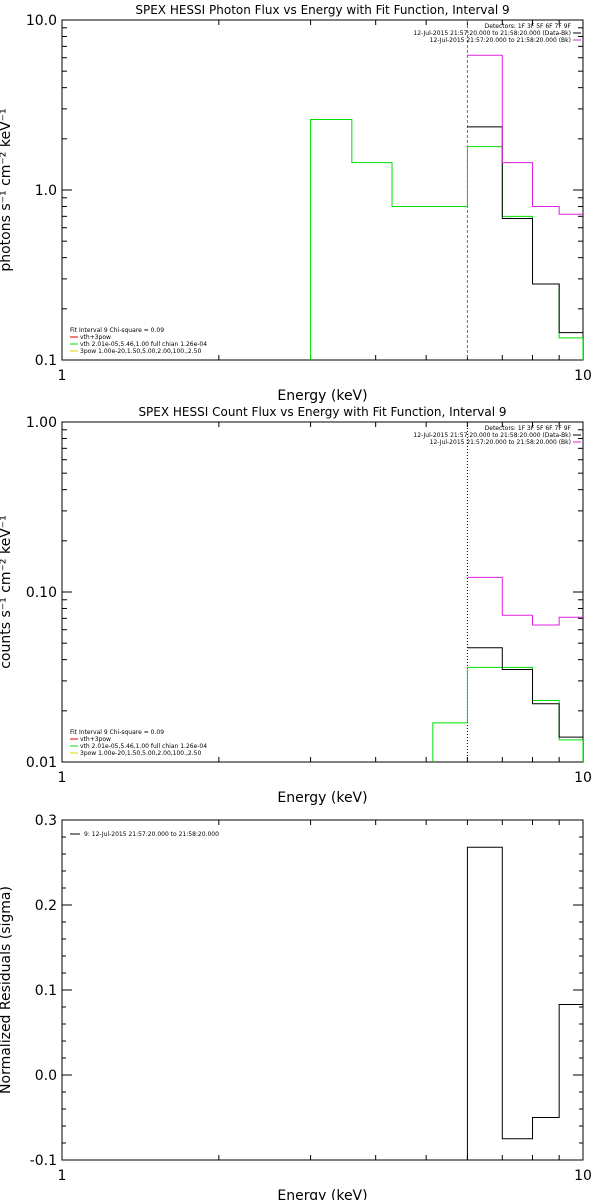  Describe the element at coordinates (43, 1161) in the screenshot. I see `y-tick-label: -0.1` at that location.